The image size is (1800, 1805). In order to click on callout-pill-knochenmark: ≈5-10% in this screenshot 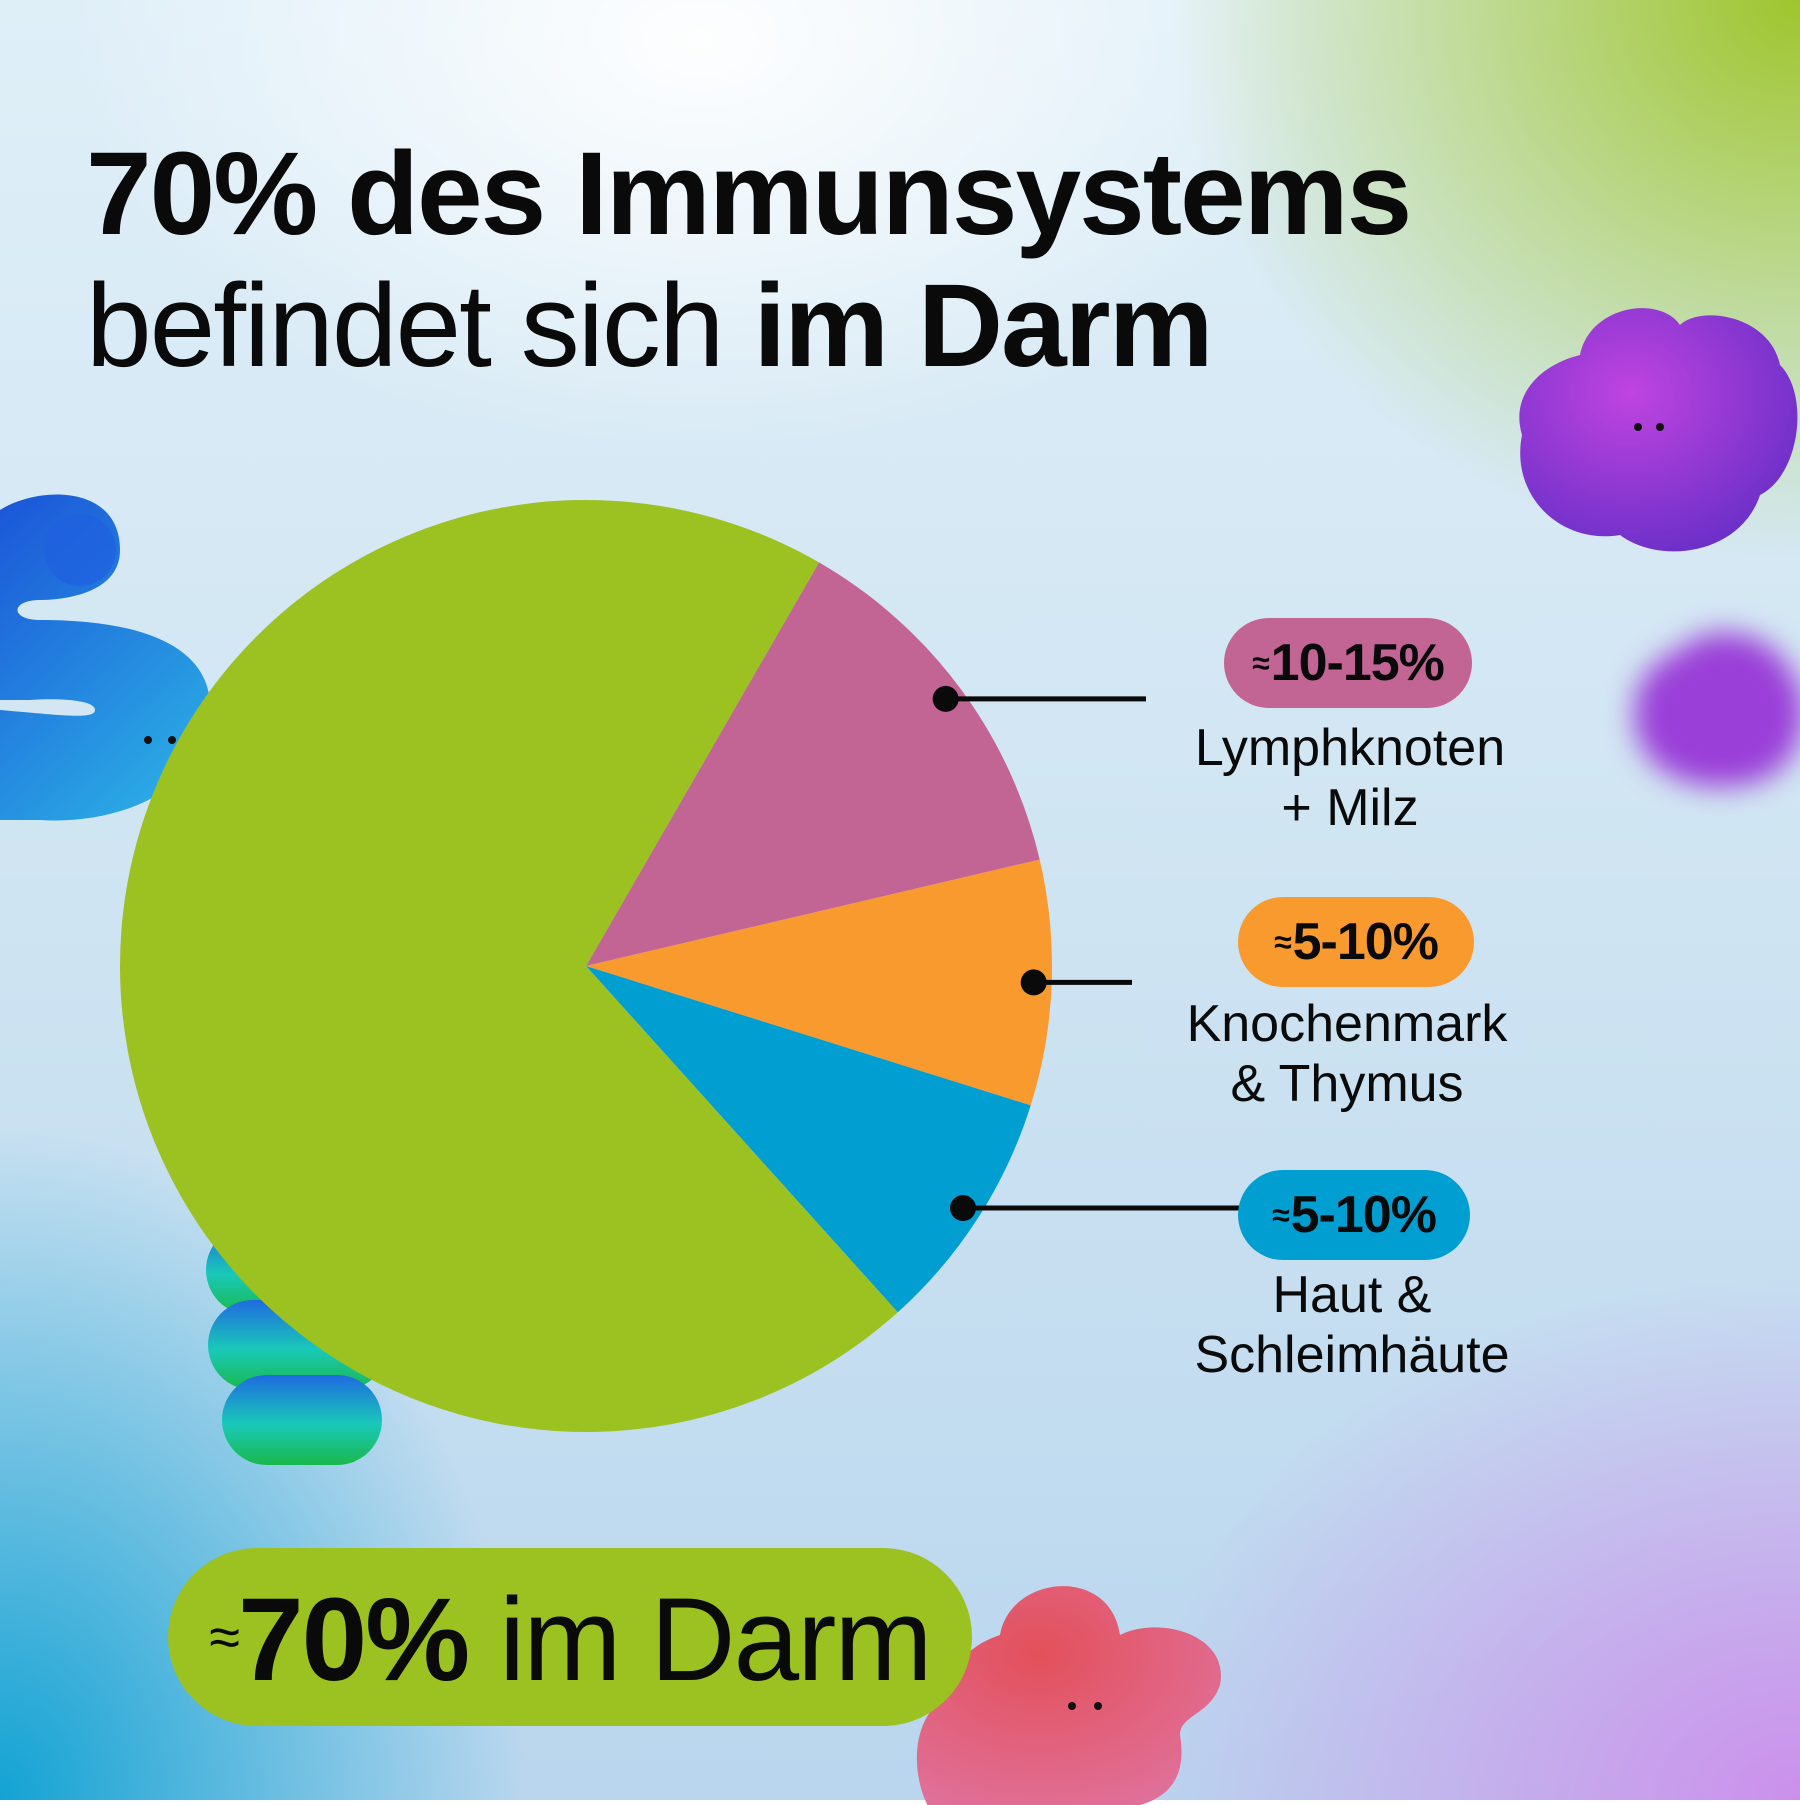, I will do `click(1356, 942)`.